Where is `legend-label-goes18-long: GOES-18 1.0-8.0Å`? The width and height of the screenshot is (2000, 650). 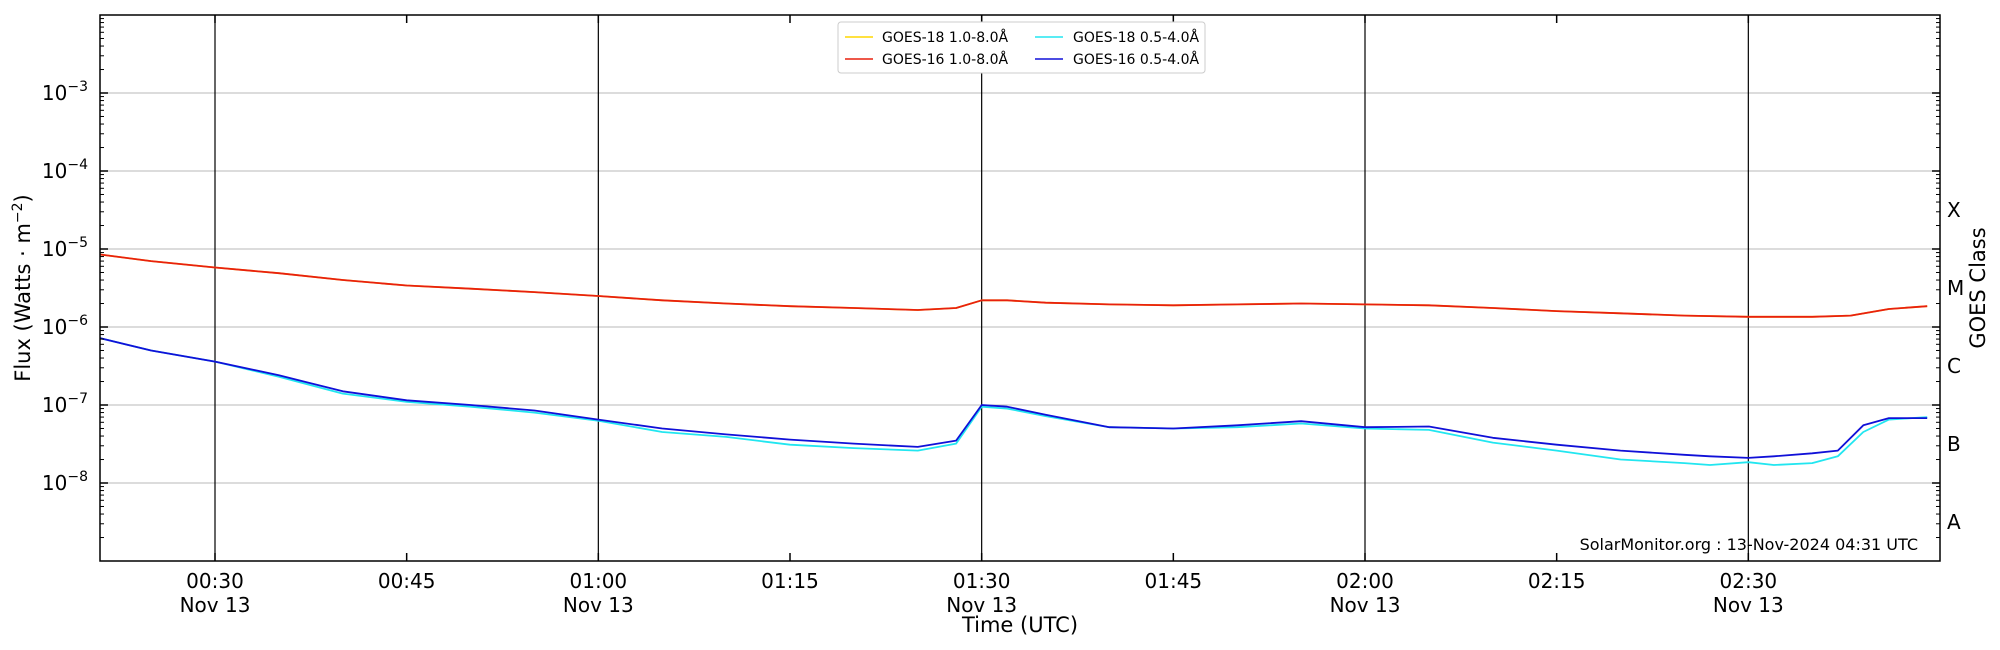
legend-label-goes18-long: GOES-18 1.0-8.0Å is located at coordinates (945, 37).